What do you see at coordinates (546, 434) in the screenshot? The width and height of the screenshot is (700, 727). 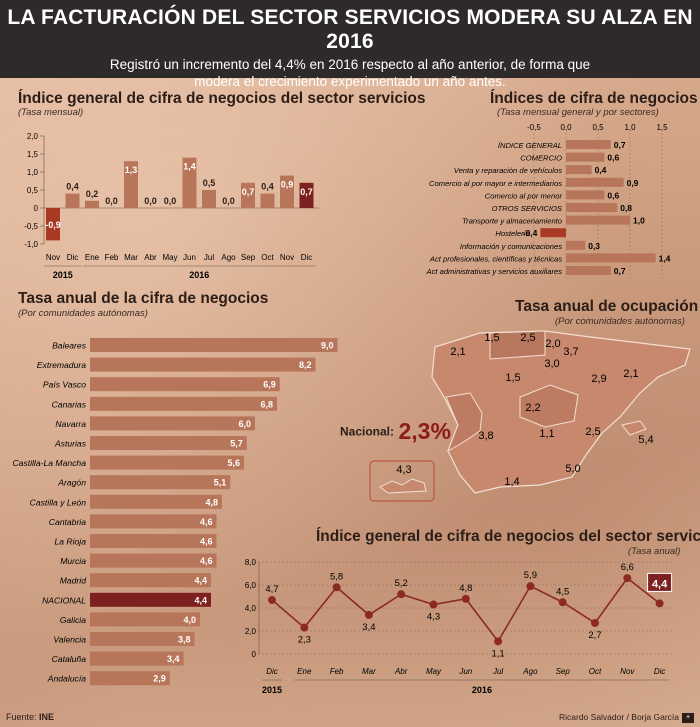 I see `region-value: 1,1` at bounding box center [546, 434].